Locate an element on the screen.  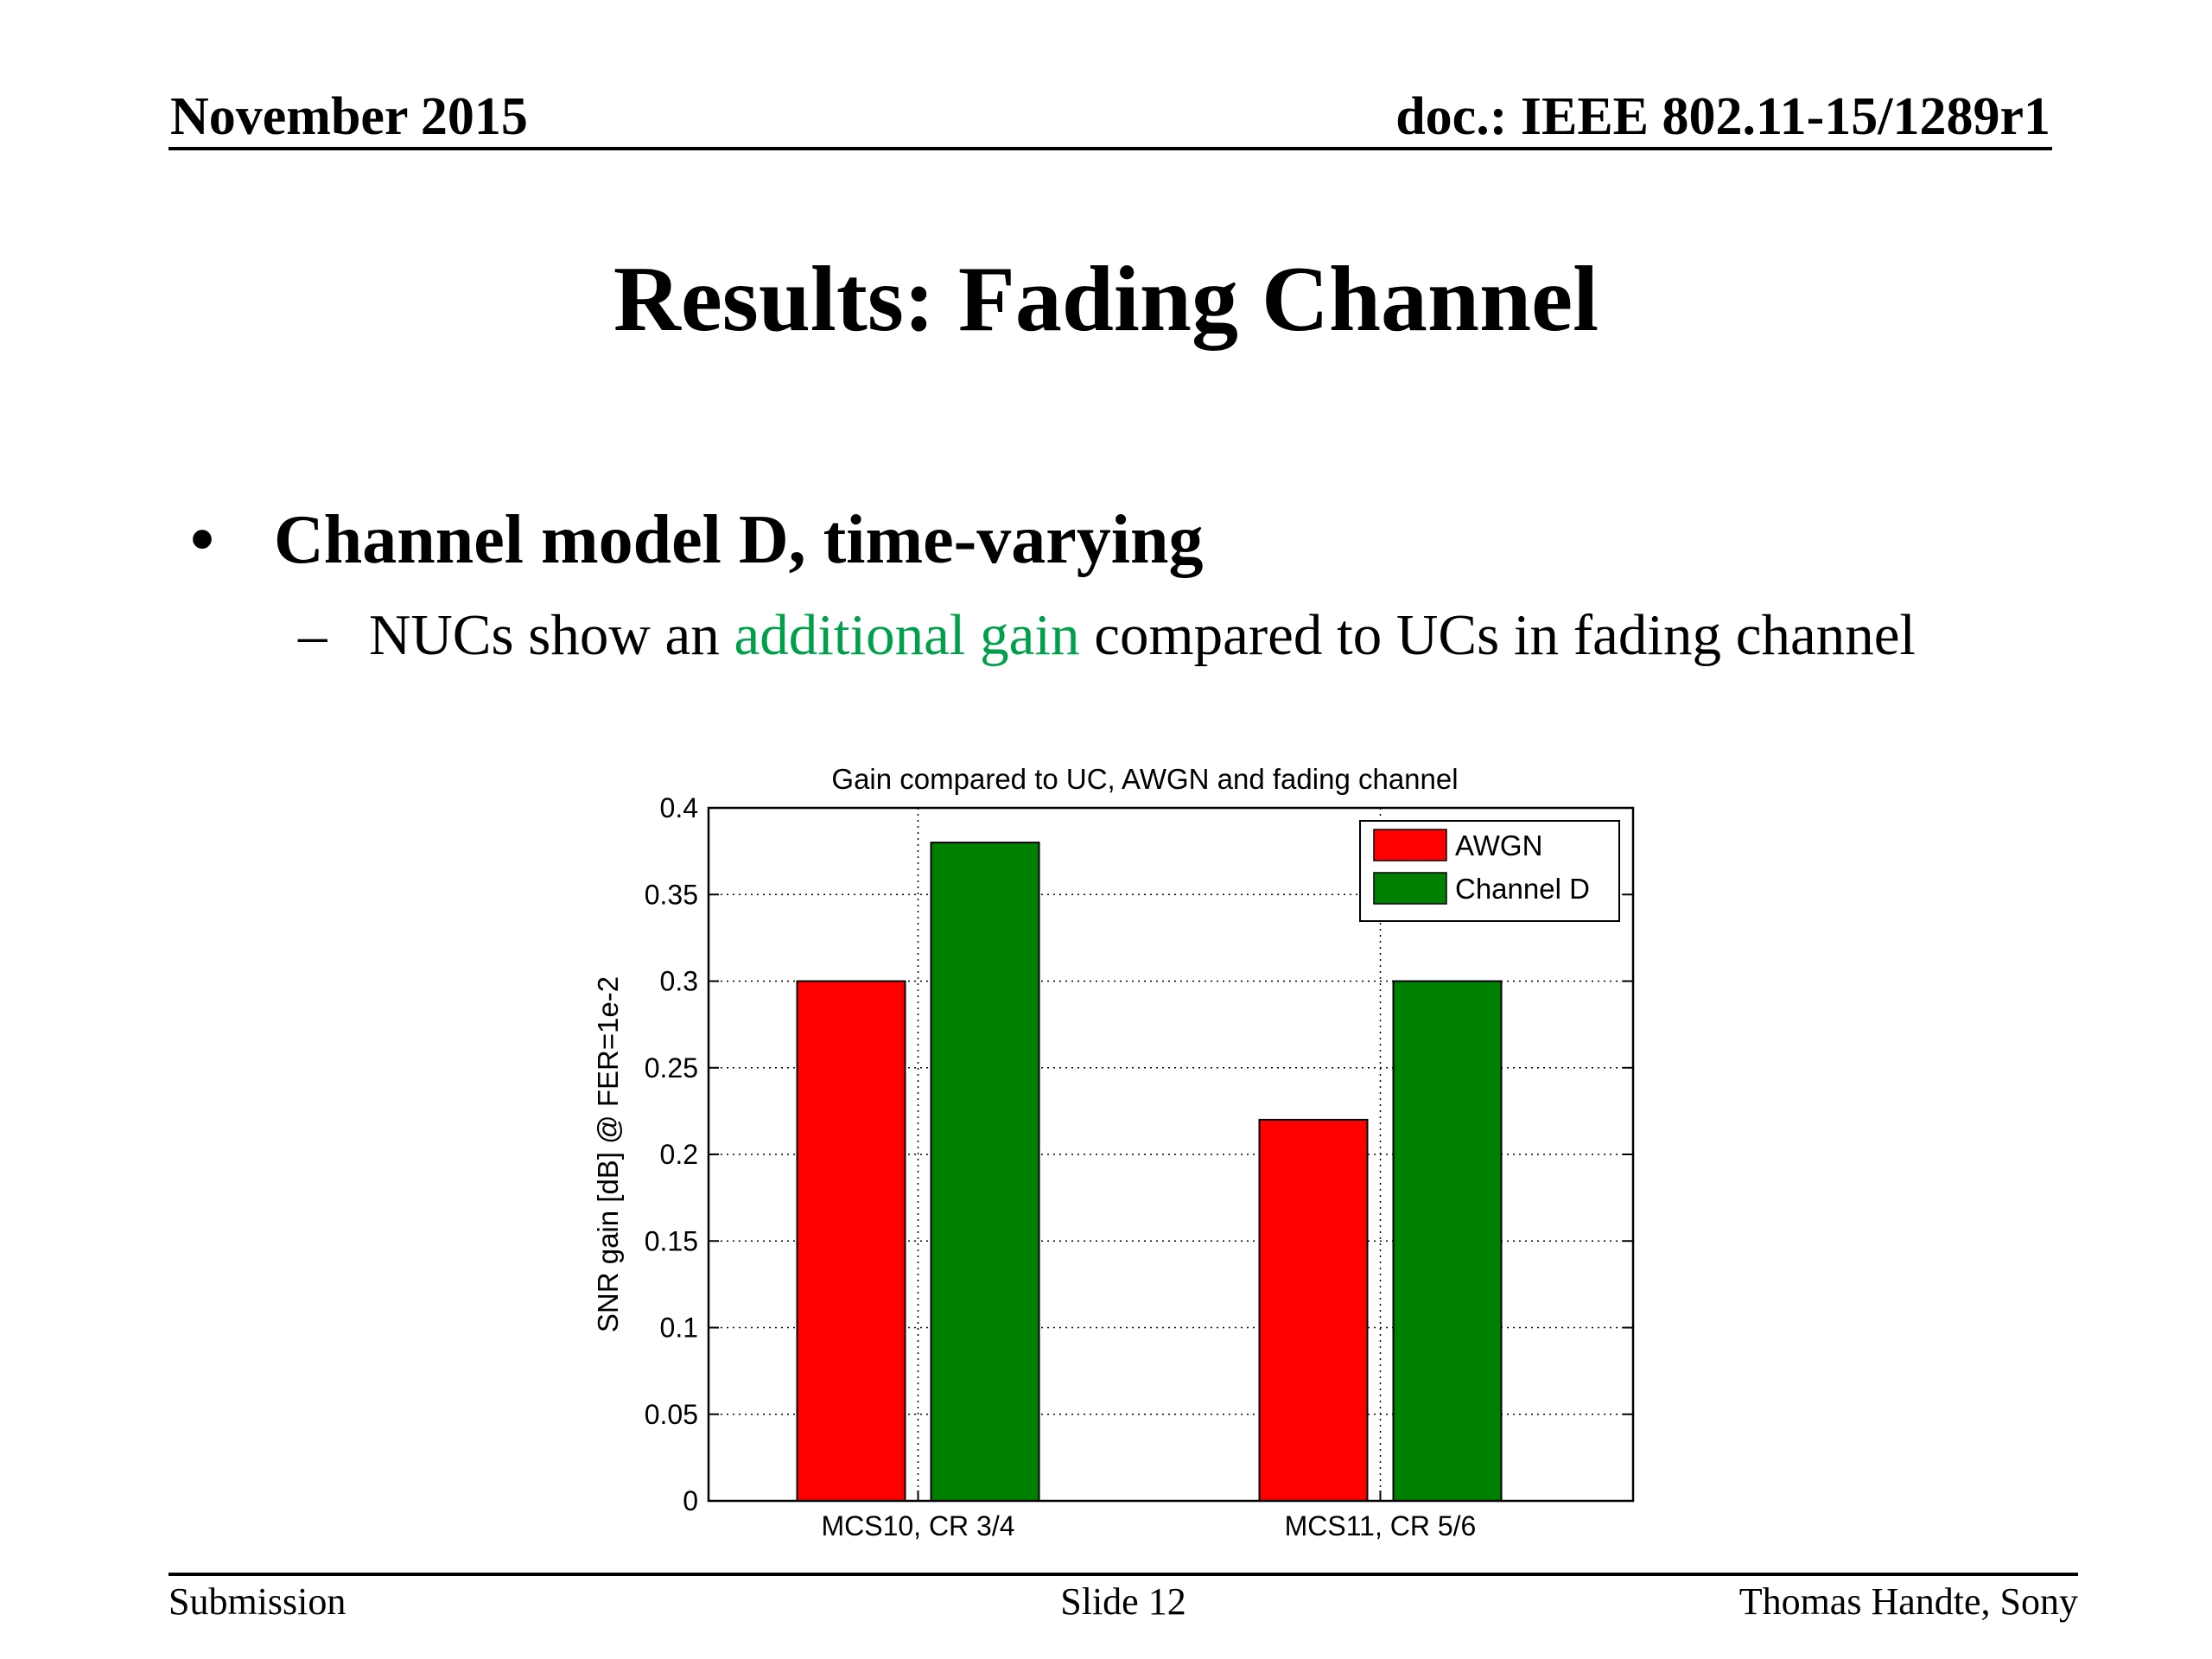
y-tick-label: 0 is located at coordinates (690, 1500).